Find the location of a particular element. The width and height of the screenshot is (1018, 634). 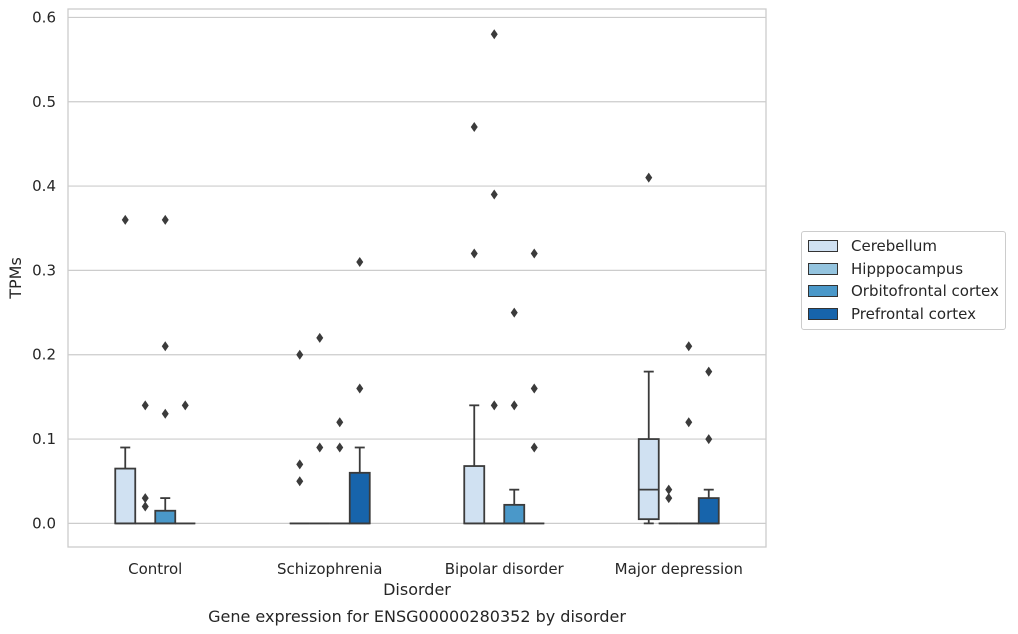

x-tick-label: Major depression is located at coordinates (679, 569).